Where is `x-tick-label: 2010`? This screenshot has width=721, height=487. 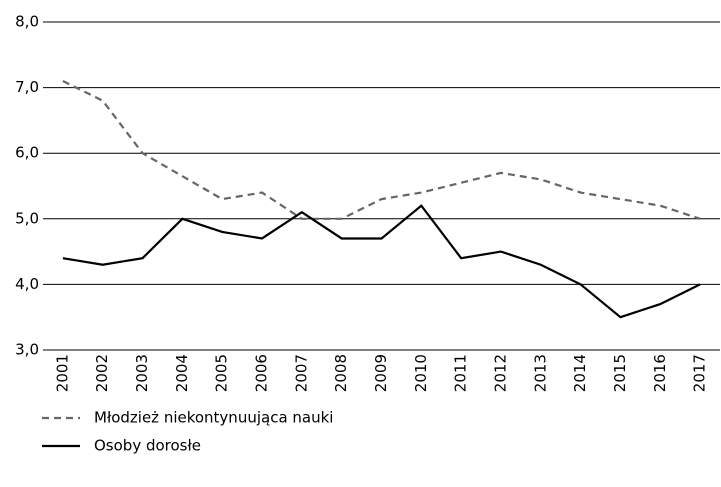 x-tick-label: 2010 is located at coordinates (421, 373).